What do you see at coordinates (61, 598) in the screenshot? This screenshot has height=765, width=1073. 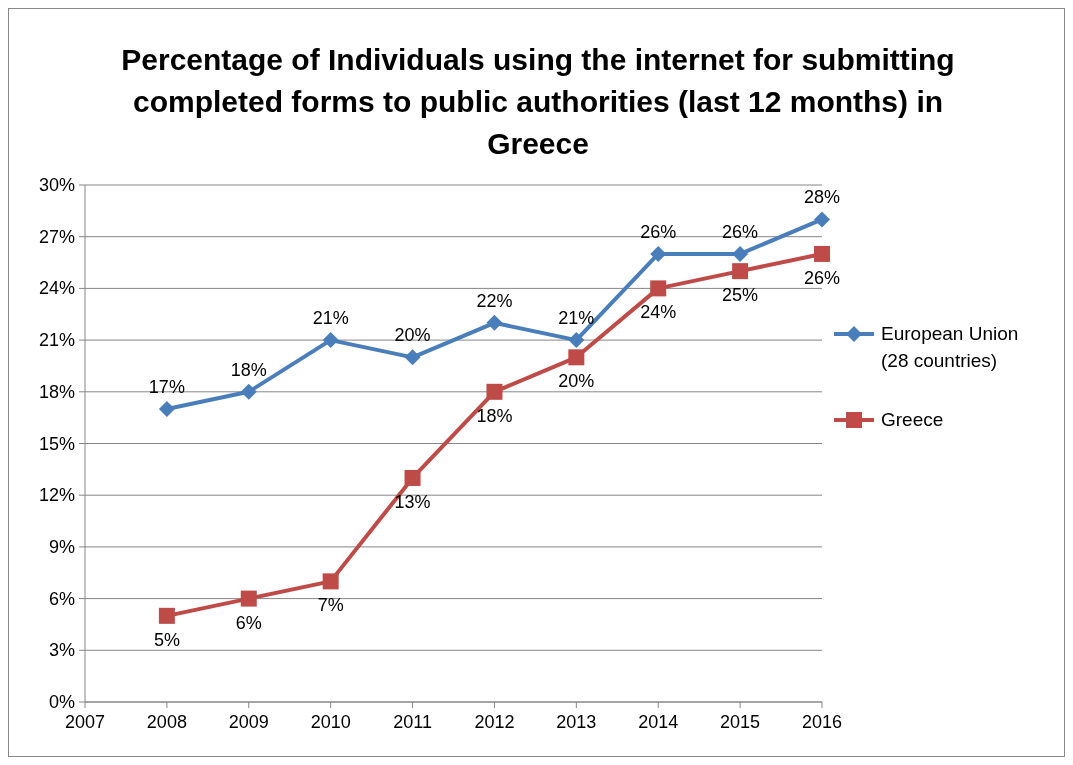 I see `y-tick-label: 6%` at bounding box center [61, 598].